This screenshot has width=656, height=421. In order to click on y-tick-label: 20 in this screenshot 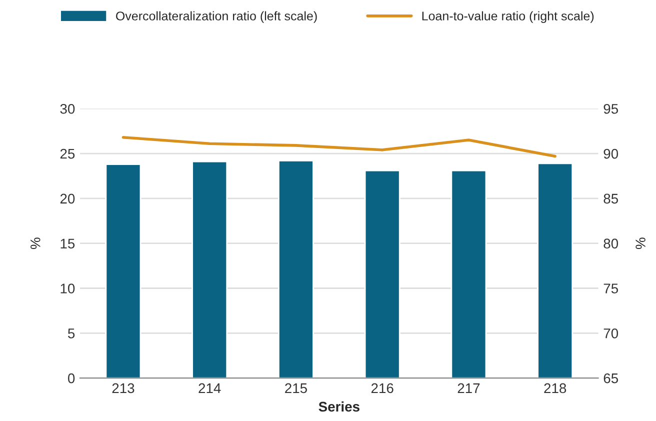, I will do `click(67, 199)`.